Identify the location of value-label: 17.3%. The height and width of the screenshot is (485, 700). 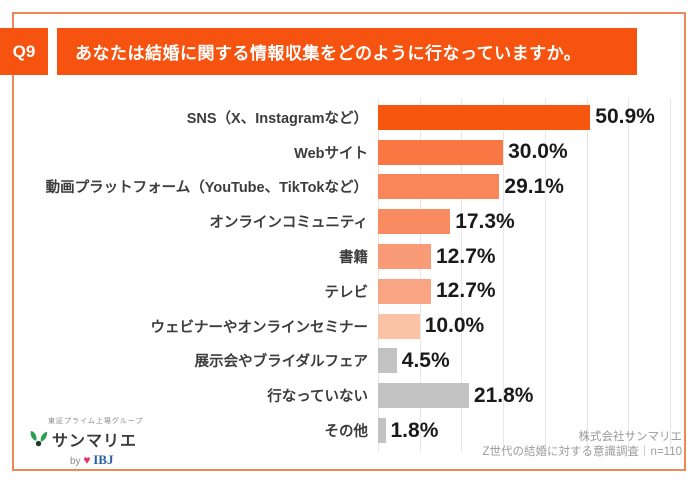
(485, 221).